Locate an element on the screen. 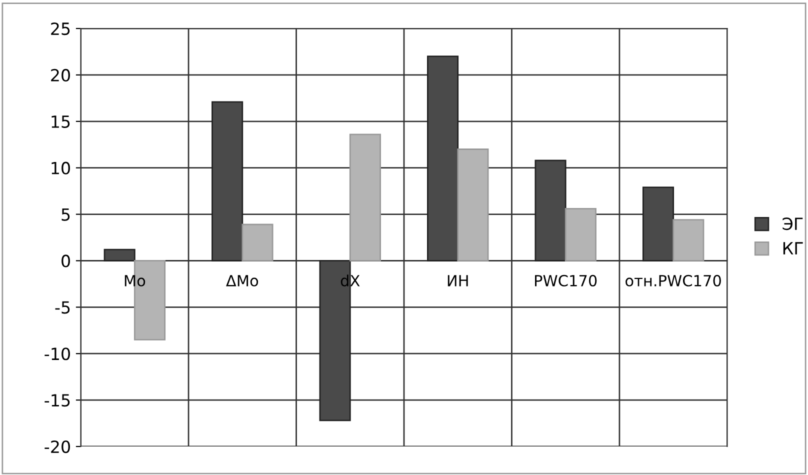 The width and height of the screenshot is (808, 475). y-tick-label: -5 is located at coordinates (62, 307).